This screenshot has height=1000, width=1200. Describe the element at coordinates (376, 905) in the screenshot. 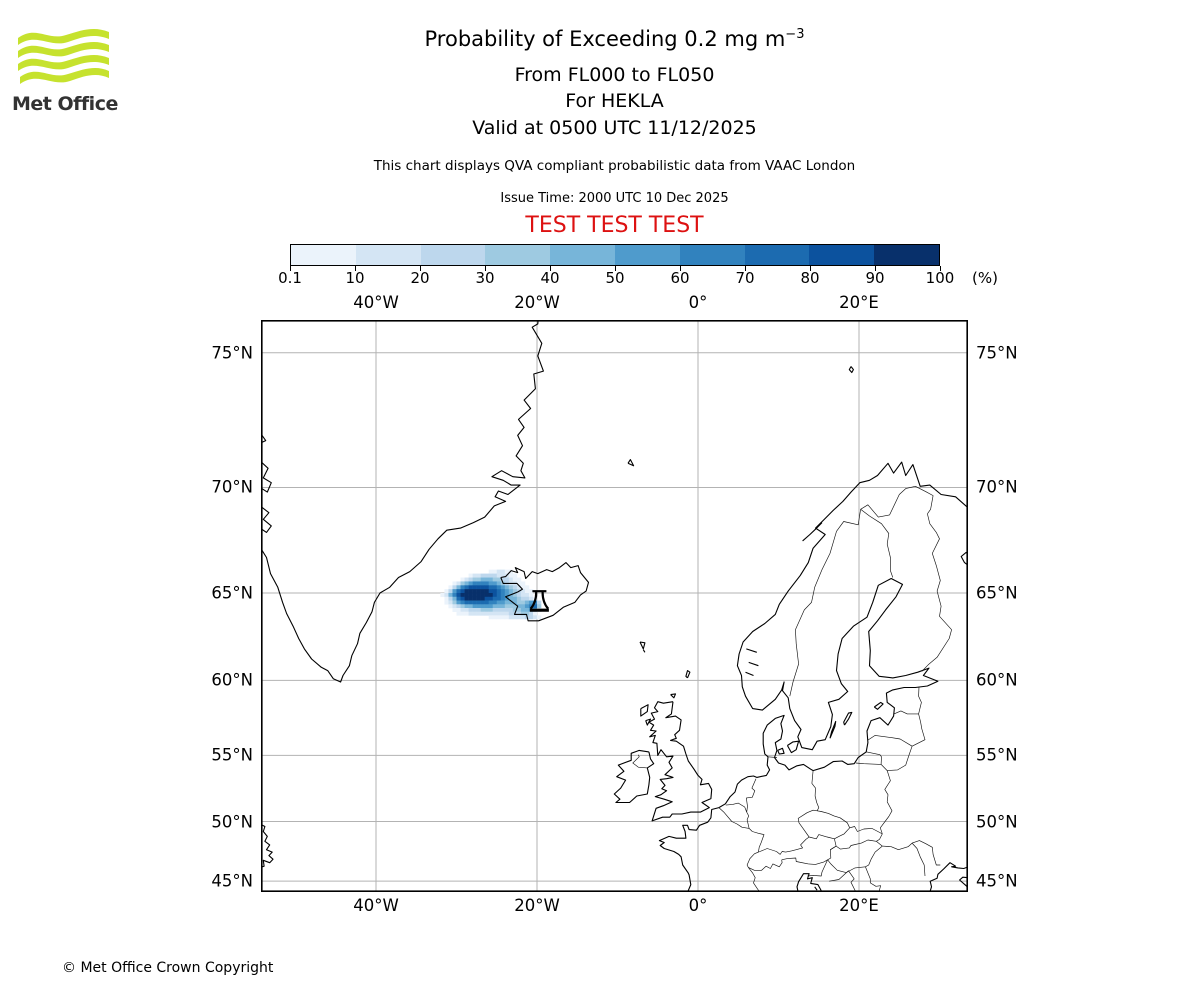

I see `lon-label-bottom: 40°W` at that location.